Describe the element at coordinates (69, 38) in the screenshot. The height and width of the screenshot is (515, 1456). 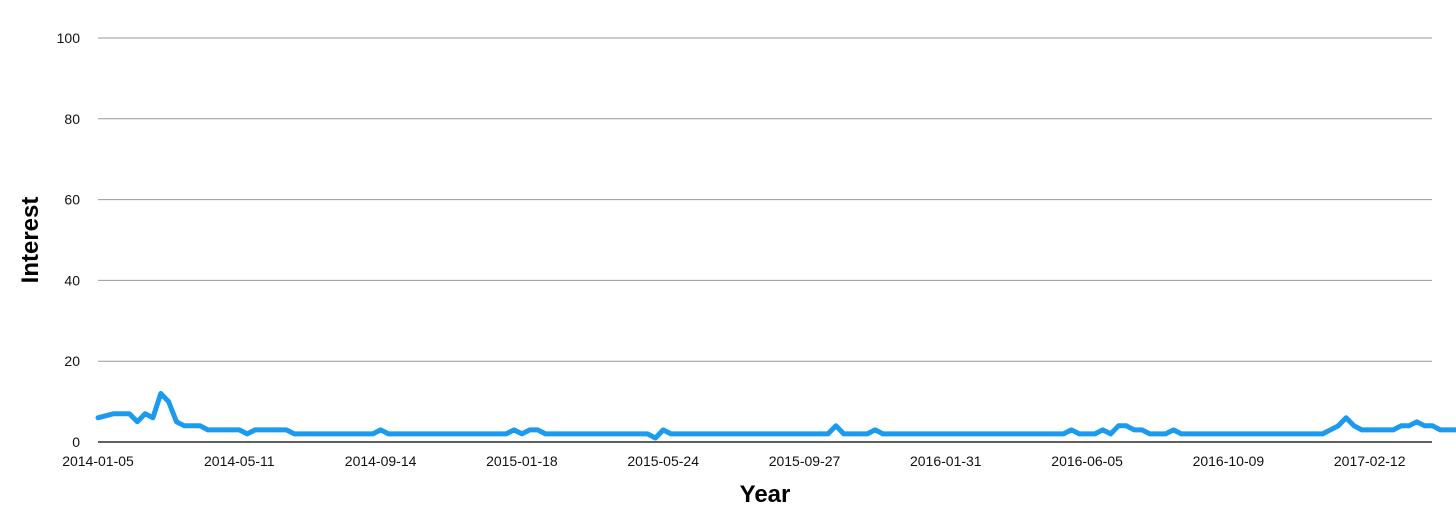
I see `y-tick-label: 100` at that location.